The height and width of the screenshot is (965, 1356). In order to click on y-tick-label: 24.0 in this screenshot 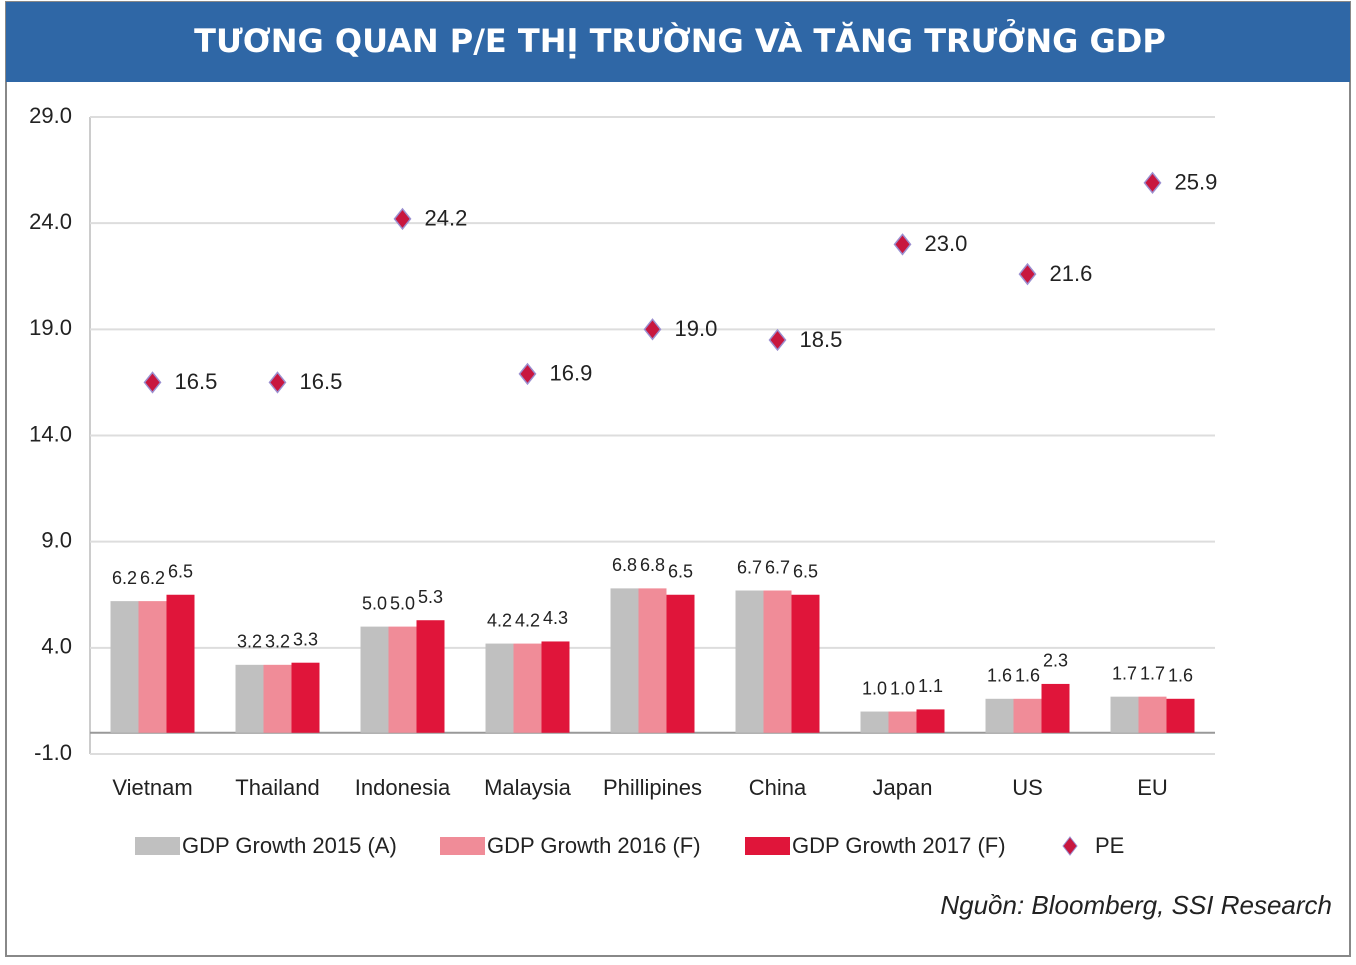, I will do `click(50, 221)`.